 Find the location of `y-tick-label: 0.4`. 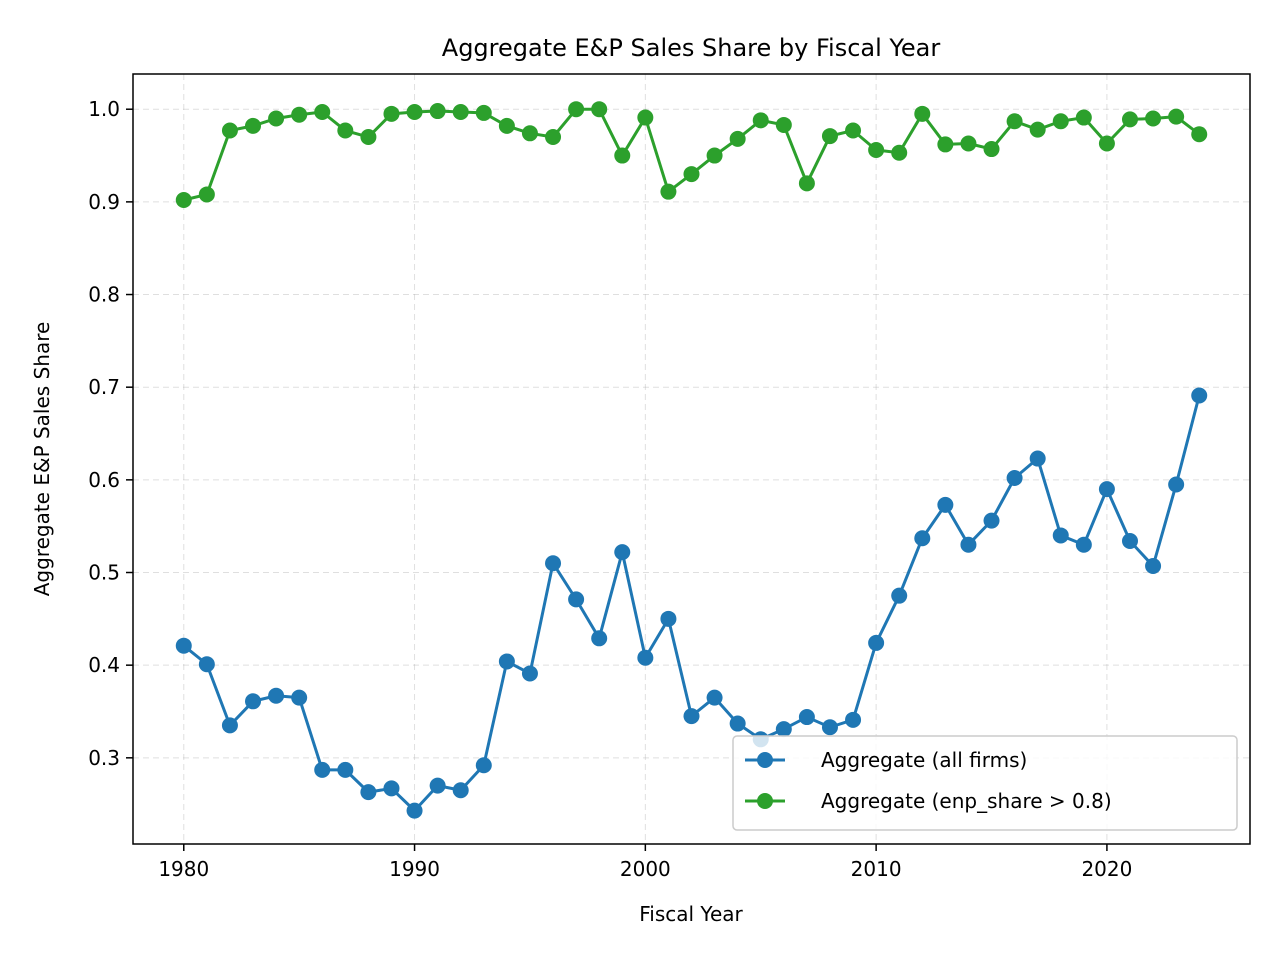

y-tick-label: 0.4 is located at coordinates (104, 665).